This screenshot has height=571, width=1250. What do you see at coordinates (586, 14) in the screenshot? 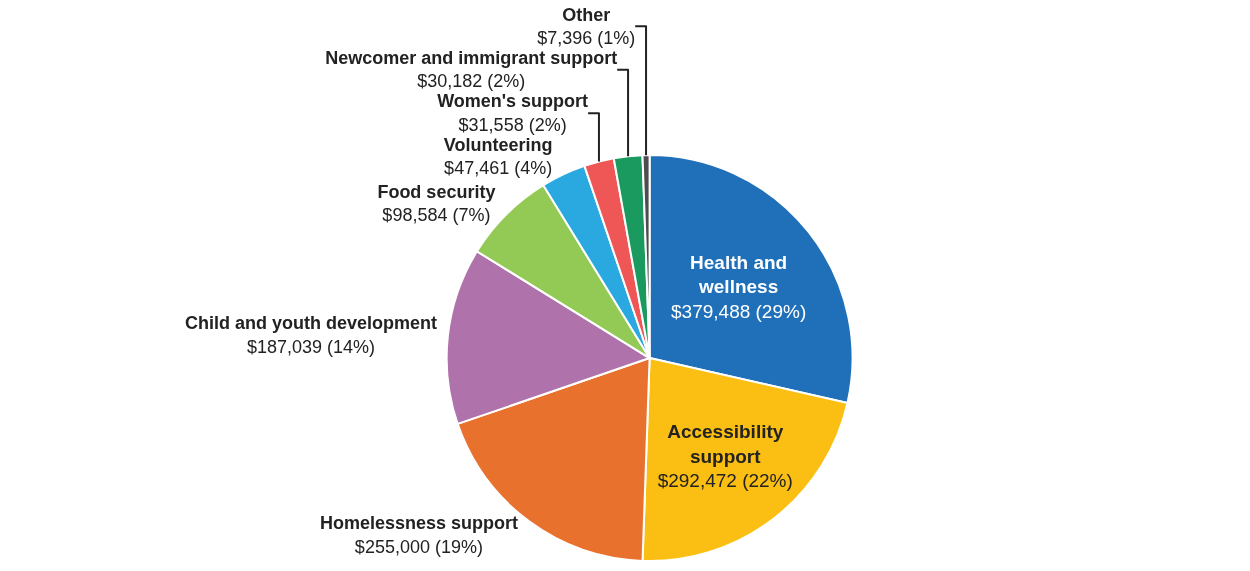
I see `slice-label: Other` at bounding box center [586, 14].